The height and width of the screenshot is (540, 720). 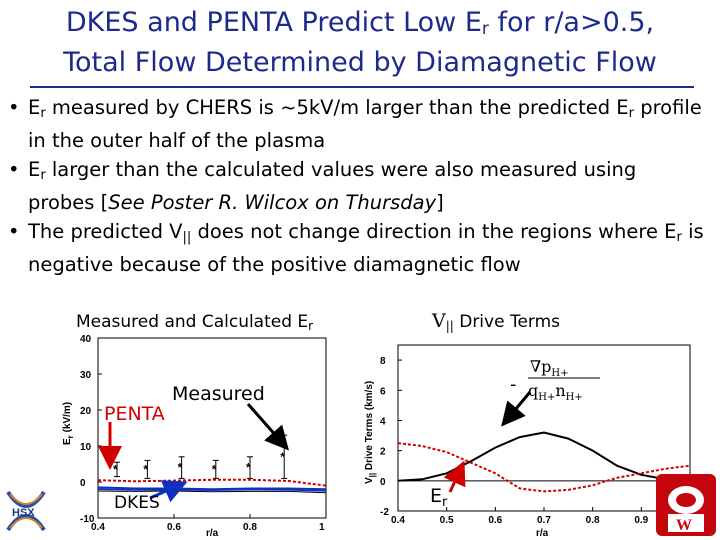 What do you see at coordinates (86, 339) in the screenshot?
I see `y-tick-label: 40` at bounding box center [86, 339].